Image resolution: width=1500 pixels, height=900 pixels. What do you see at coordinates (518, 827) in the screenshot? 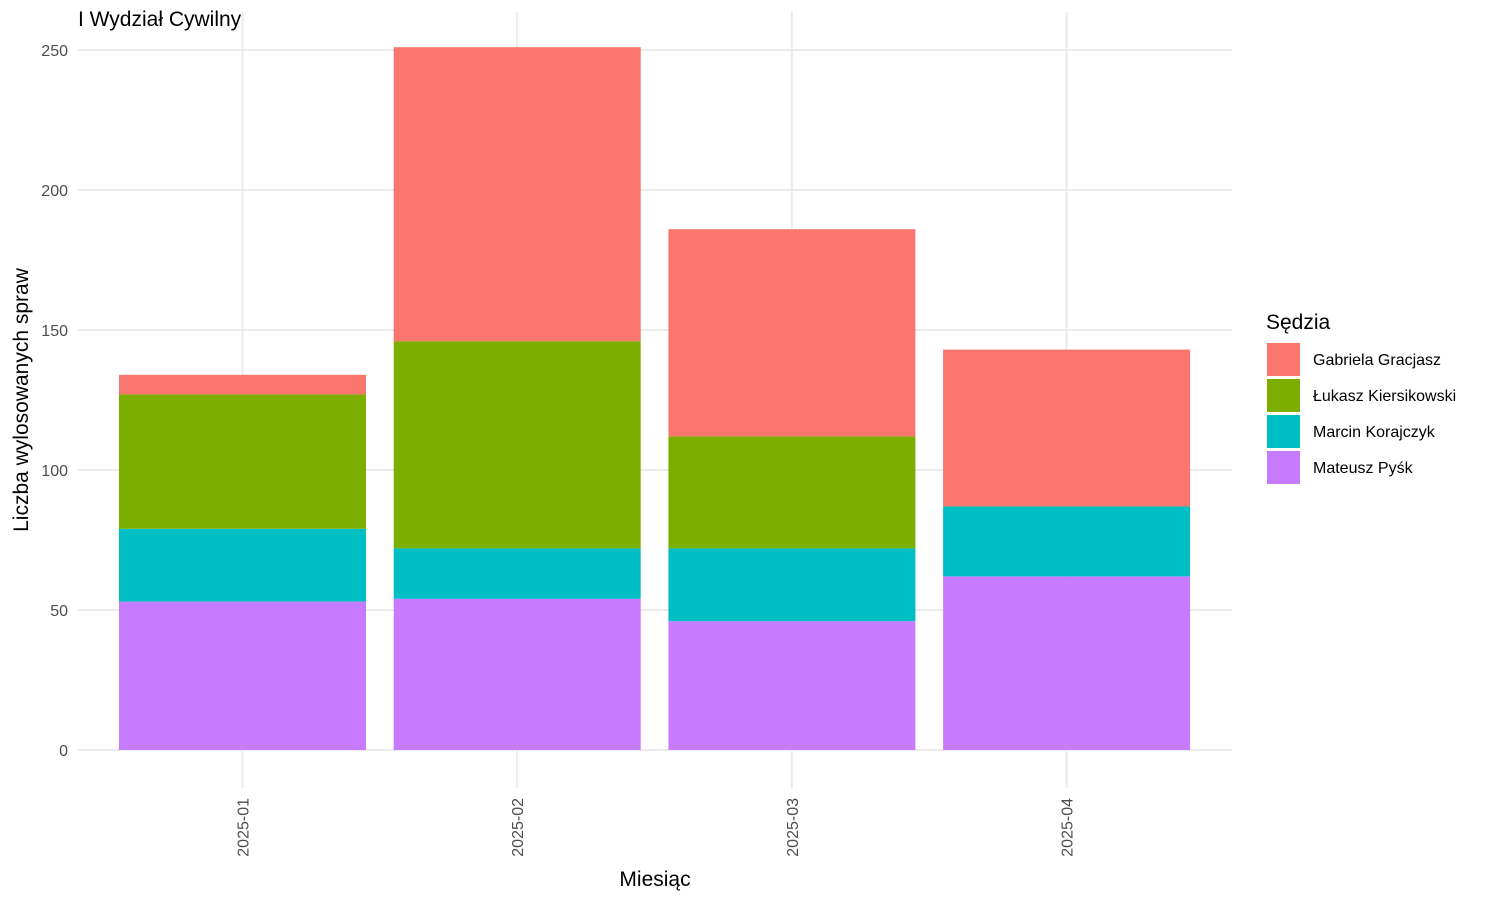
I see `x-tick-label: 2025-02` at bounding box center [518, 827].